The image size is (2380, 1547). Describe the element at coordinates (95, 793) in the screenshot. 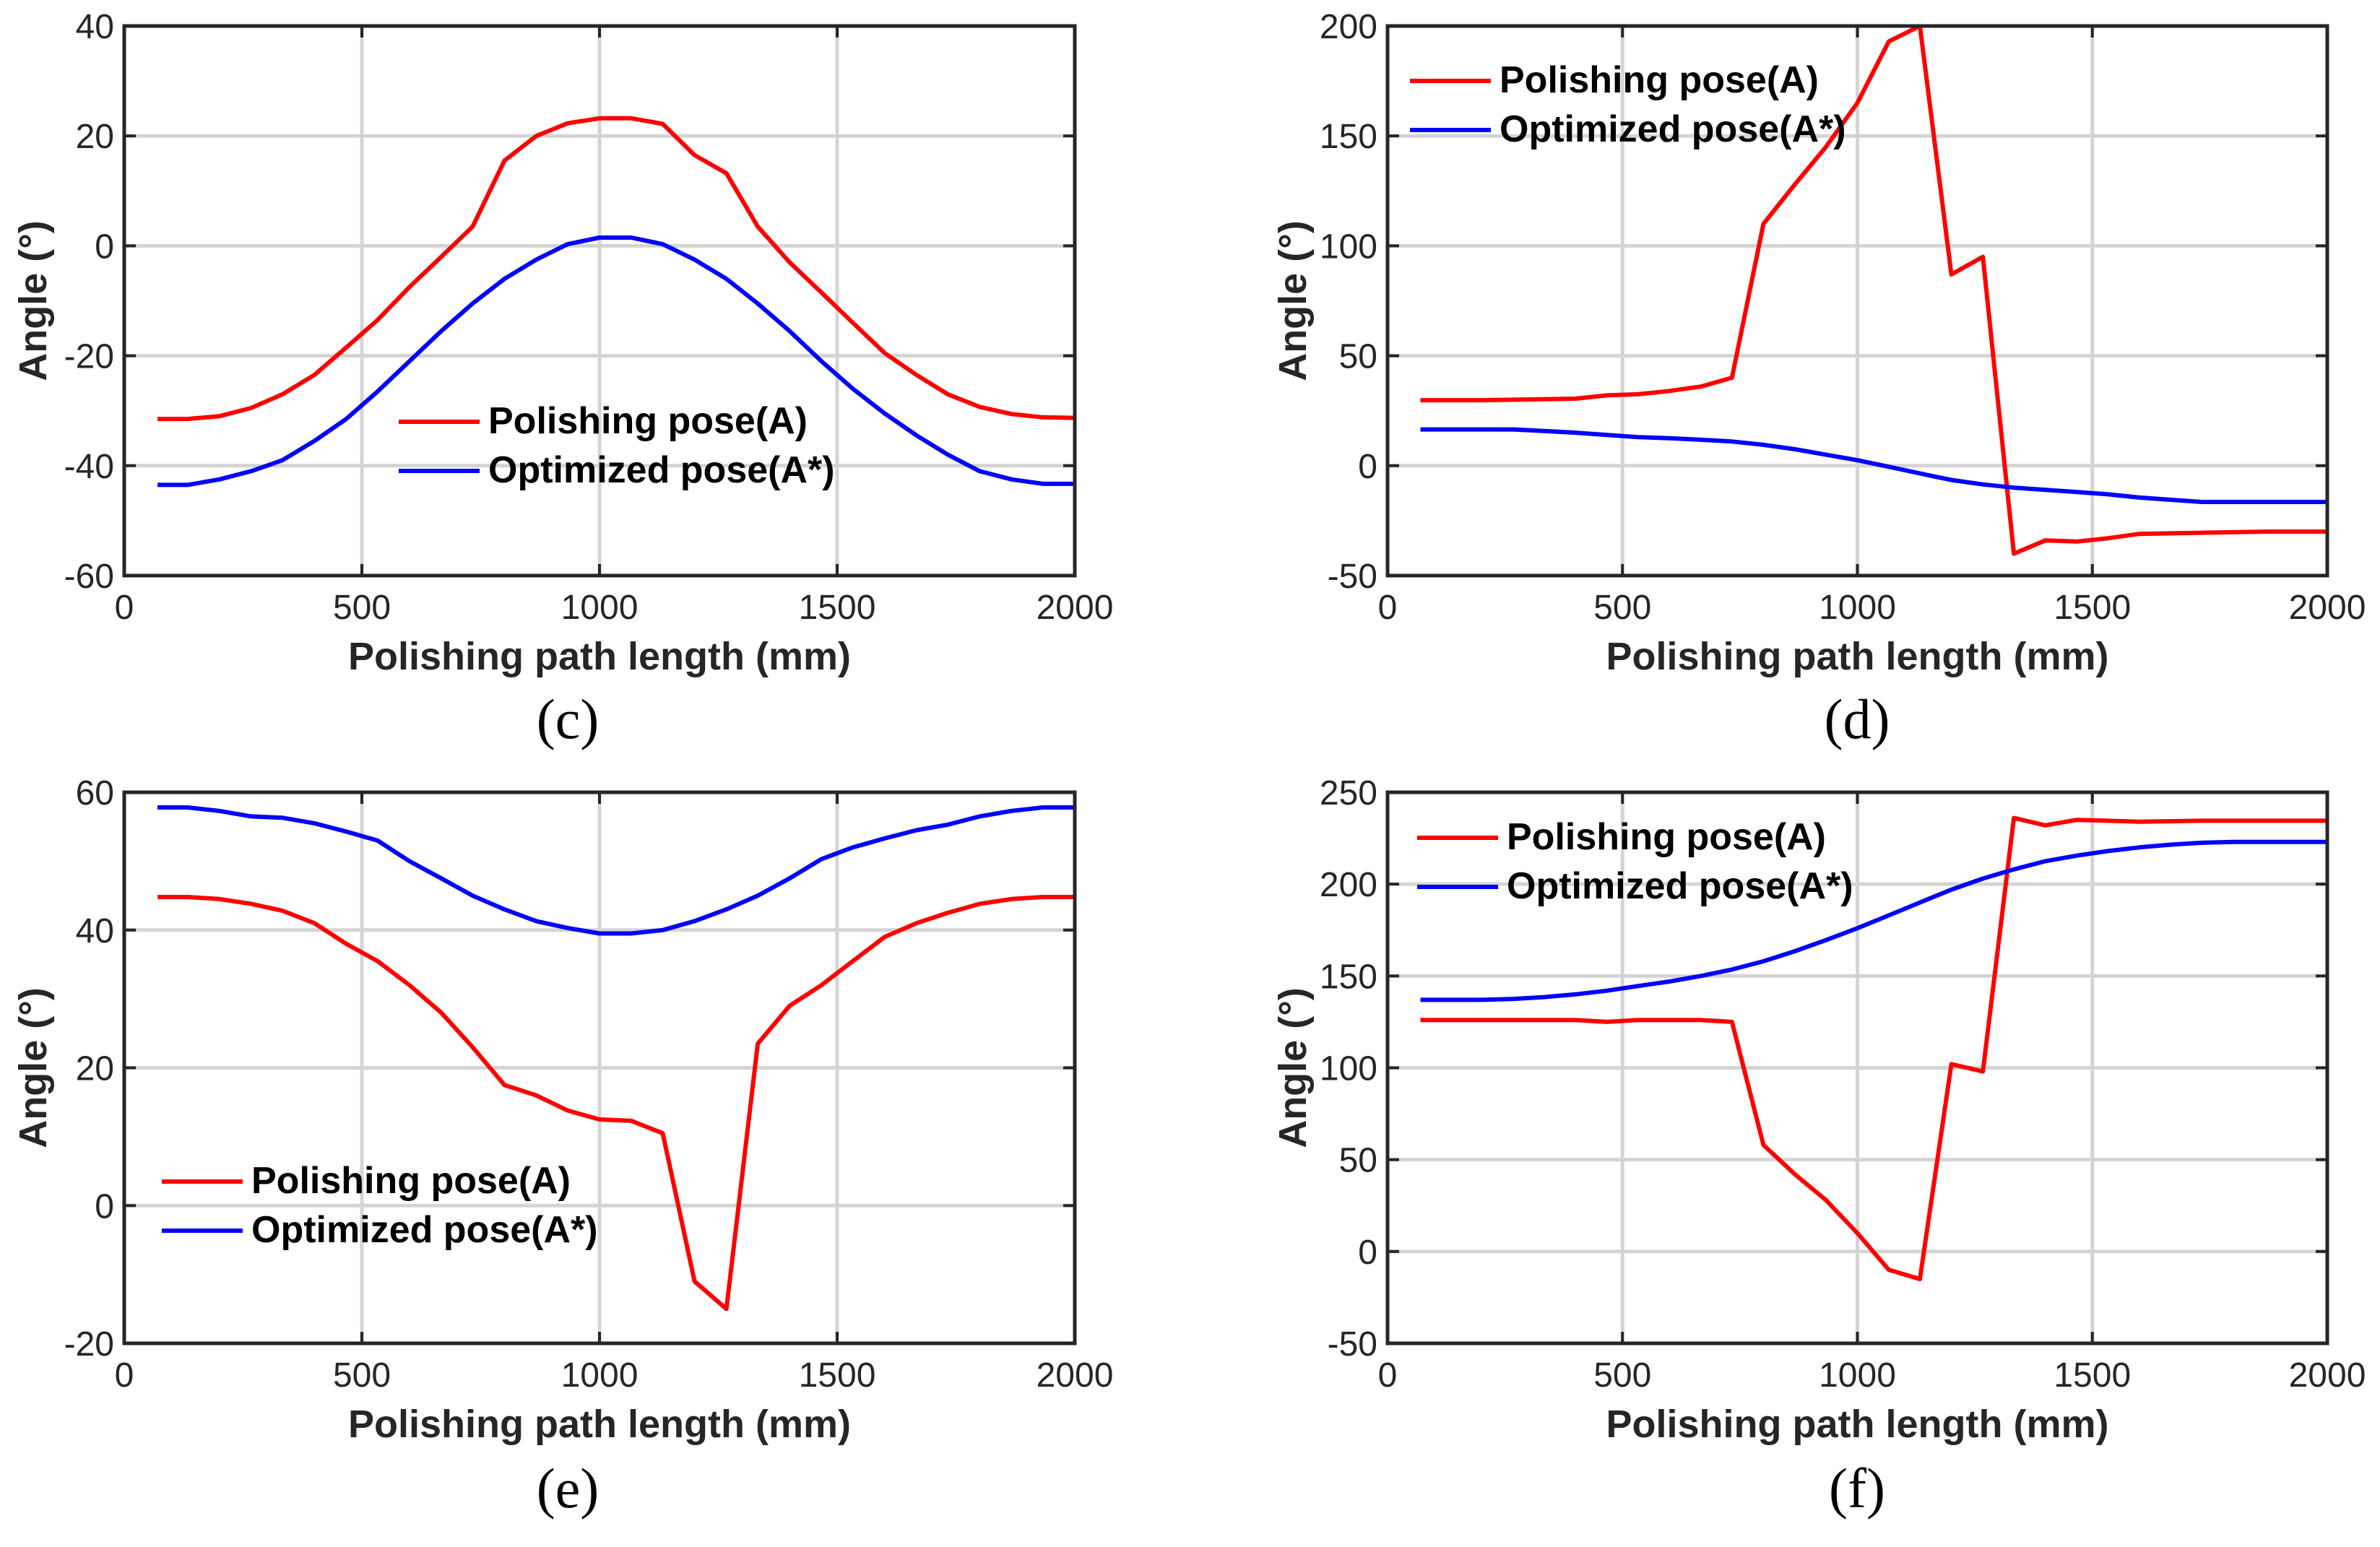

I see `y-tick-label: 60` at that location.